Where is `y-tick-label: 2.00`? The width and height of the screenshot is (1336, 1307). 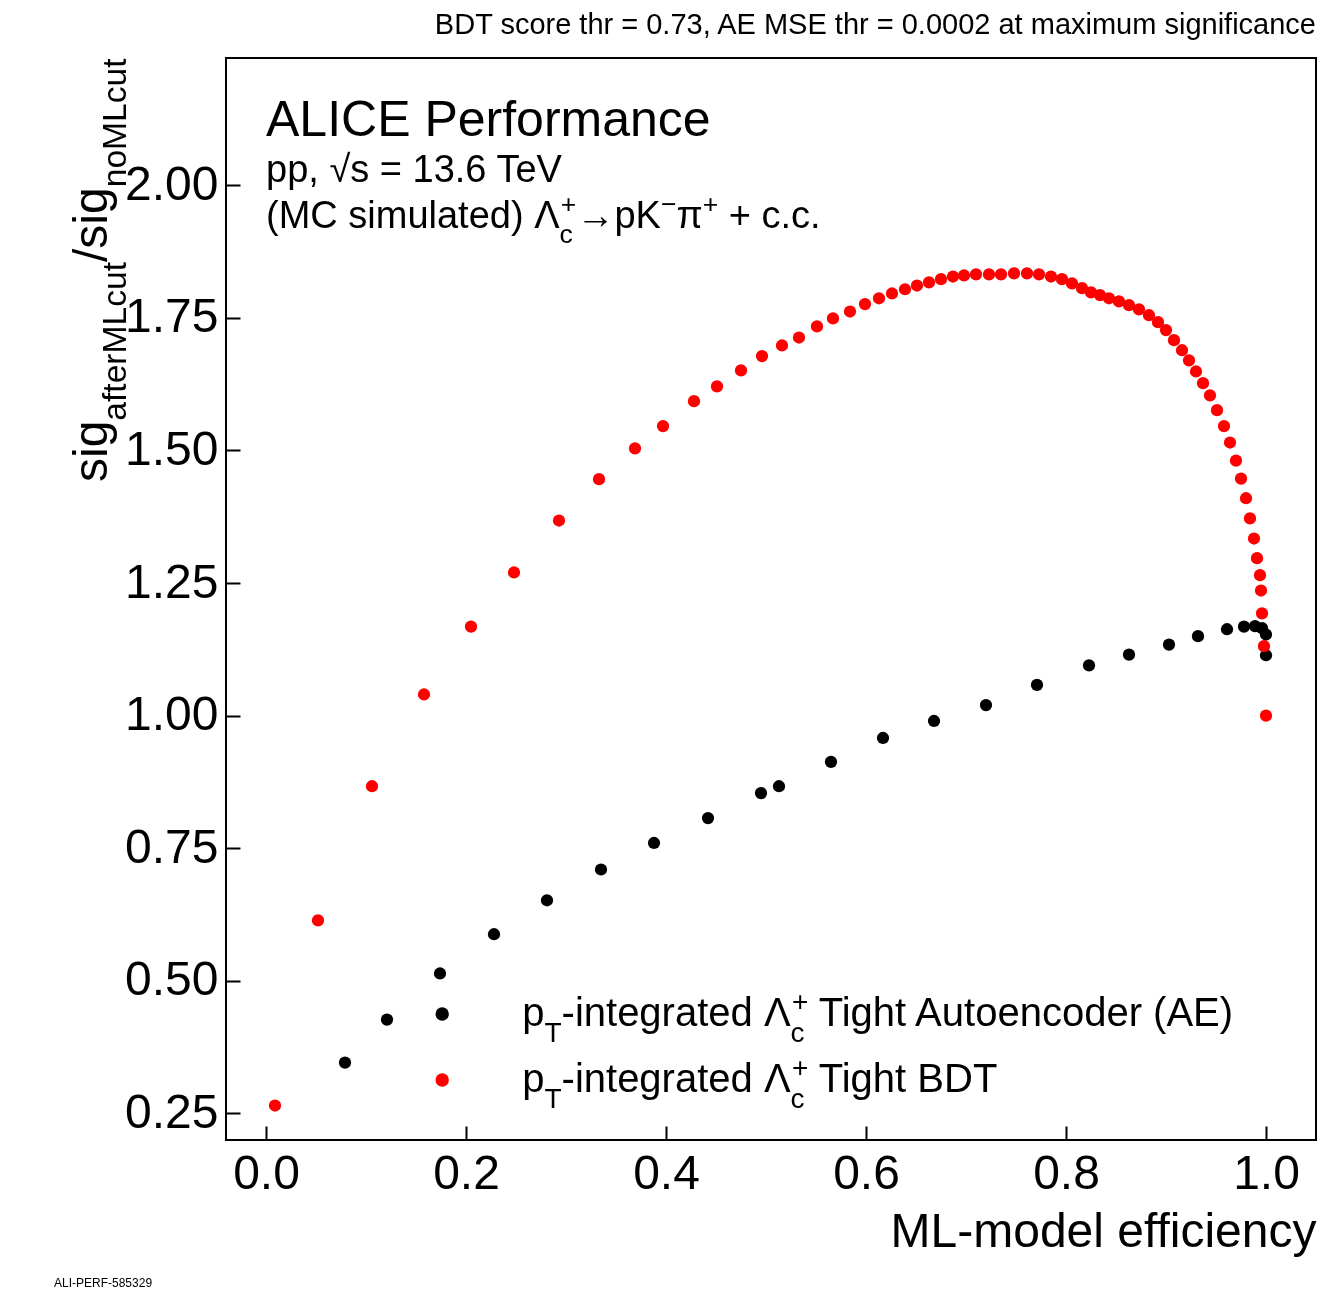 y-tick-label: 2.00 is located at coordinates (172, 183).